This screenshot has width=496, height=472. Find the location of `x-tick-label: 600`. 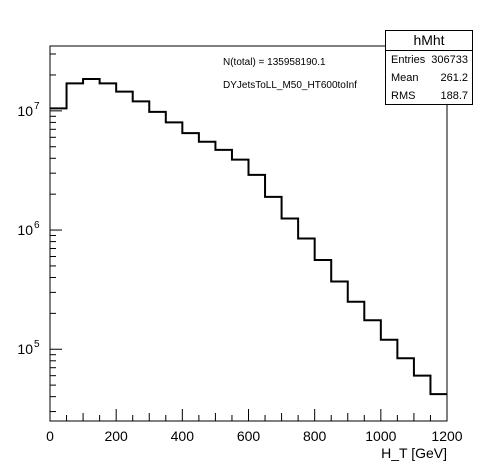

x-tick-label: 600 is located at coordinates (249, 436).